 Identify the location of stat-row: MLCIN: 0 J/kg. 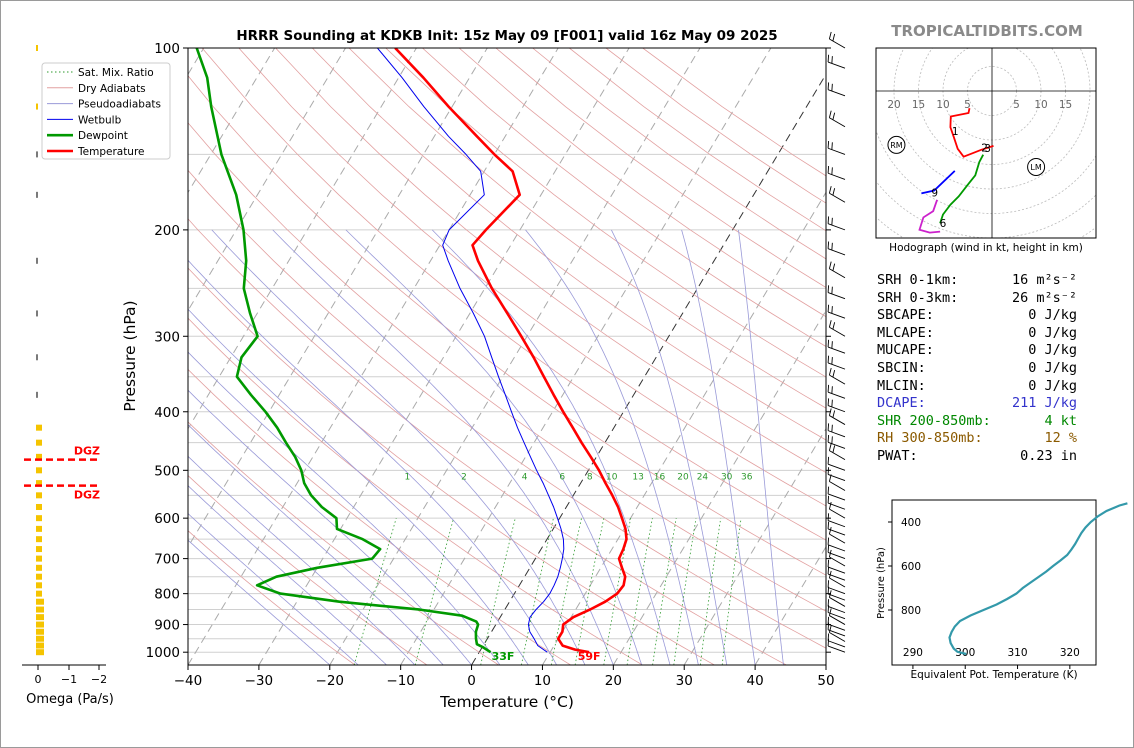
(977, 387).